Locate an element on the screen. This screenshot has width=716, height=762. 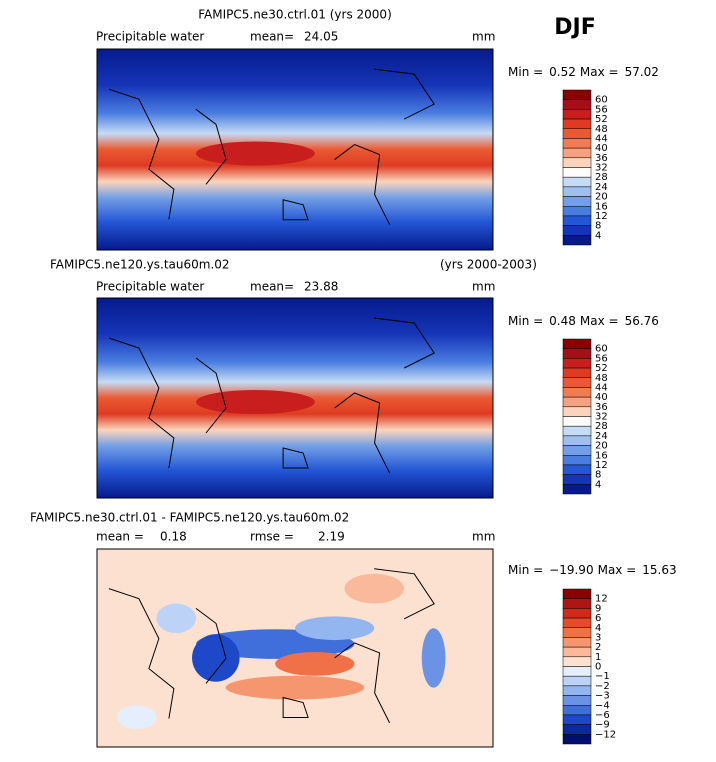
stat-label: rmse = is located at coordinates (272, 537).